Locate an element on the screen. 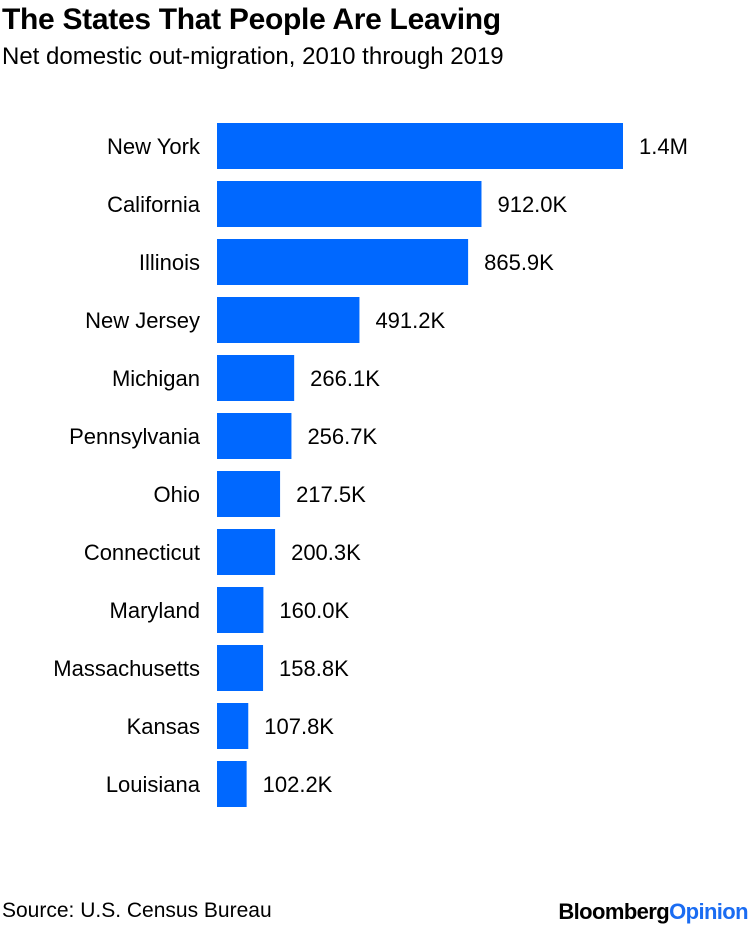 Image resolution: width=750 pixels, height=926 pixels. bar-new-jersey is located at coordinates (288, 320).